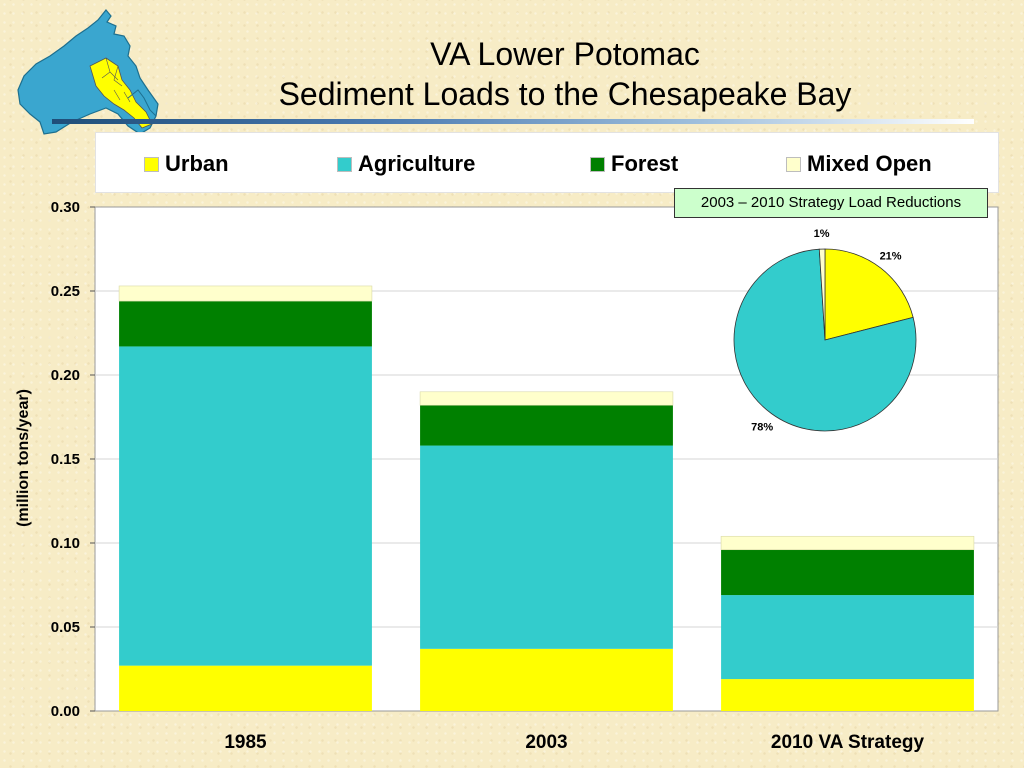  Describe the element at coordinates (847, 695) in the screenshot. I see `bar-2010-va-strategy-urban` at that location.